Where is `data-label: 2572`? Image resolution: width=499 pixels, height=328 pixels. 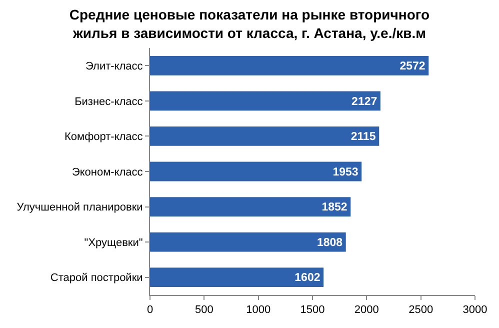 data-label: 2572 is located at coordinates (413, 66).